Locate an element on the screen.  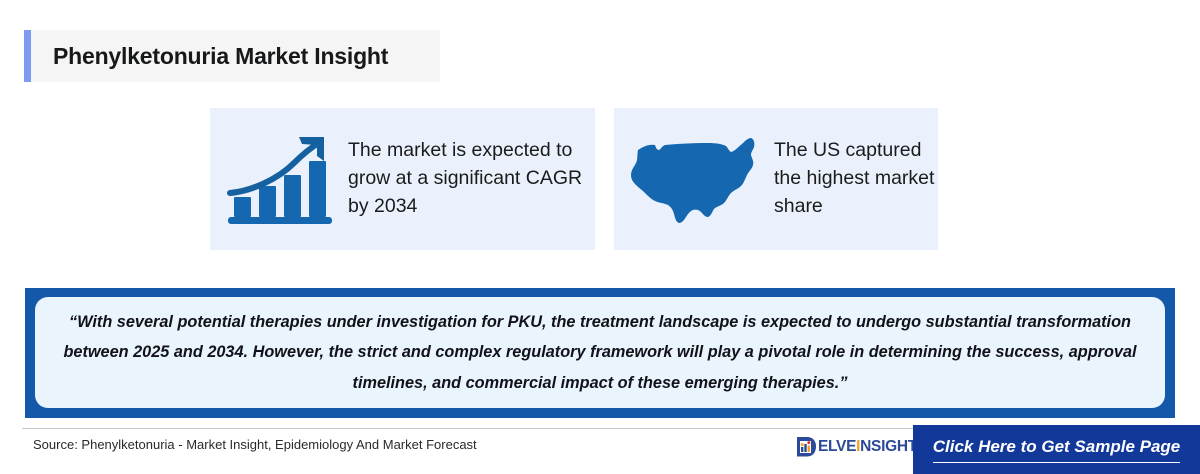
logo-word-part-i: I is located at coordinates (858, 446).